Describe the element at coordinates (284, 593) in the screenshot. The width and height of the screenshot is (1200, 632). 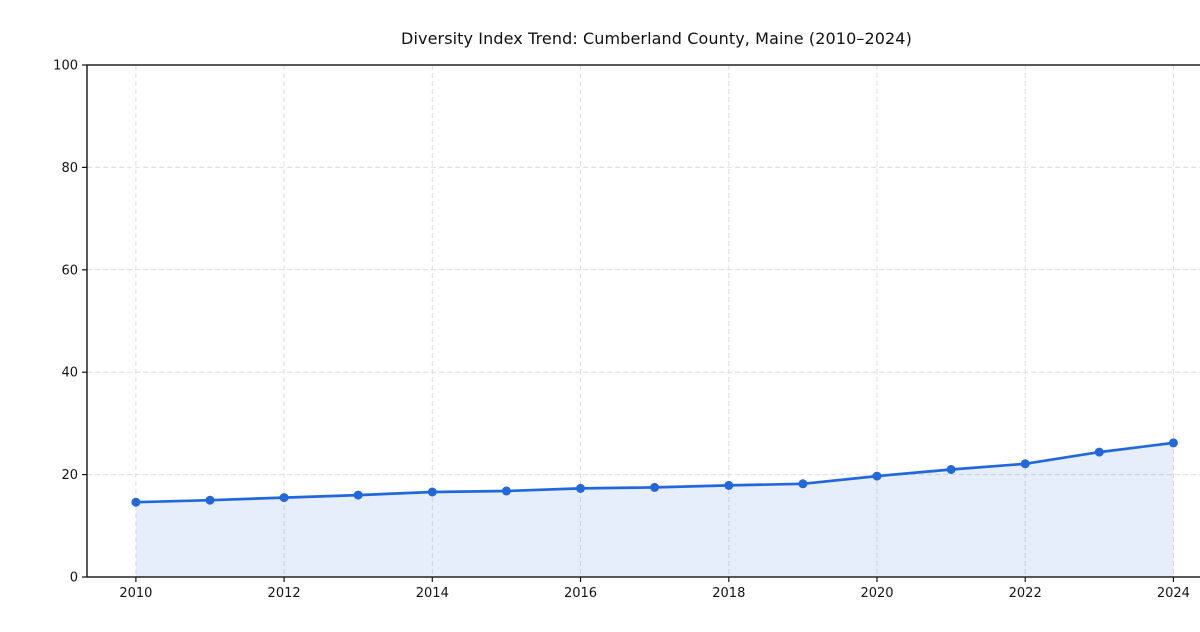
I see `x-tick-label: 2012` at that location.